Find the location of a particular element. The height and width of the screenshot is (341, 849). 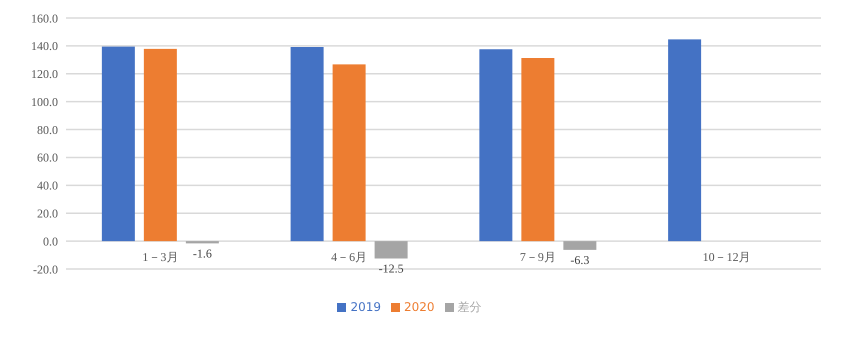

y-tick-label: 80.0 is located at coordinates (47, 129).